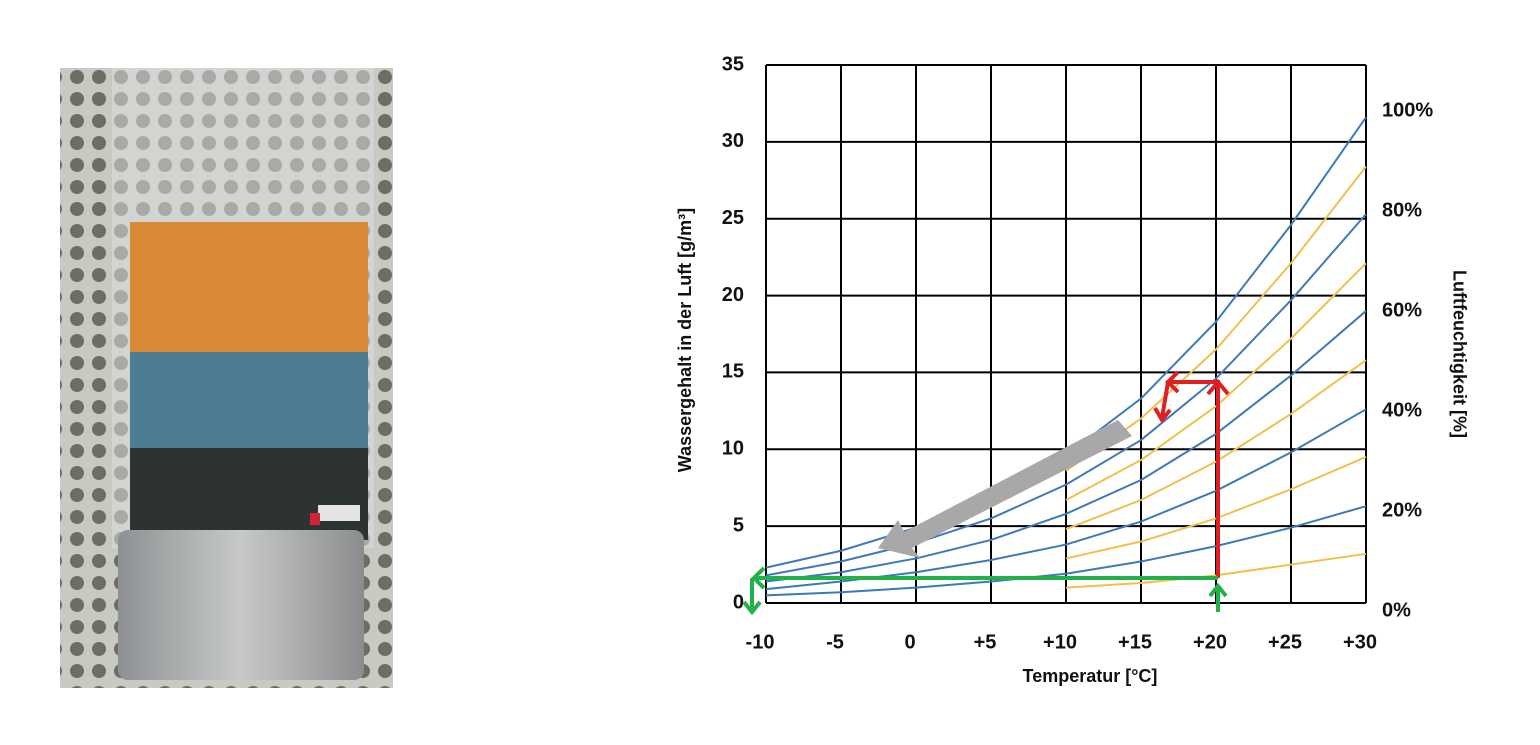 The height and width of the screenshot is (745, 1540). Describe the element at coordinates (241, 605) in the screenshot. I see `metal-base` at that location.